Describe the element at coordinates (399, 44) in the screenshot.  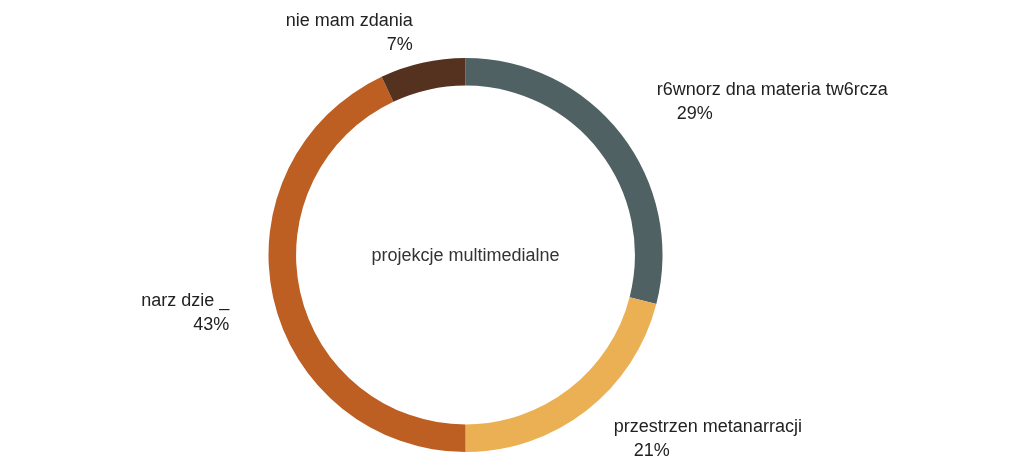
I see `data-label: 7%` at that location.